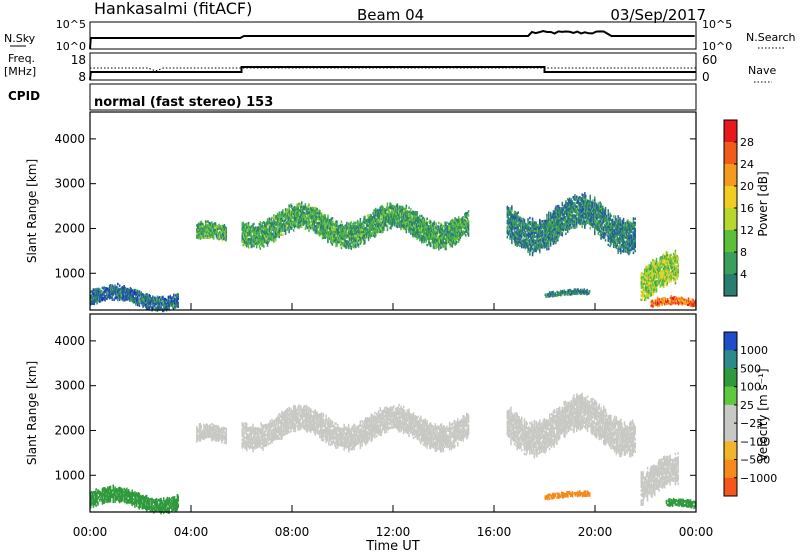  Describe the element at coordinates (71, 46) in the screenshot. I see `nsky-tick-bottom: 10^0` at that location.